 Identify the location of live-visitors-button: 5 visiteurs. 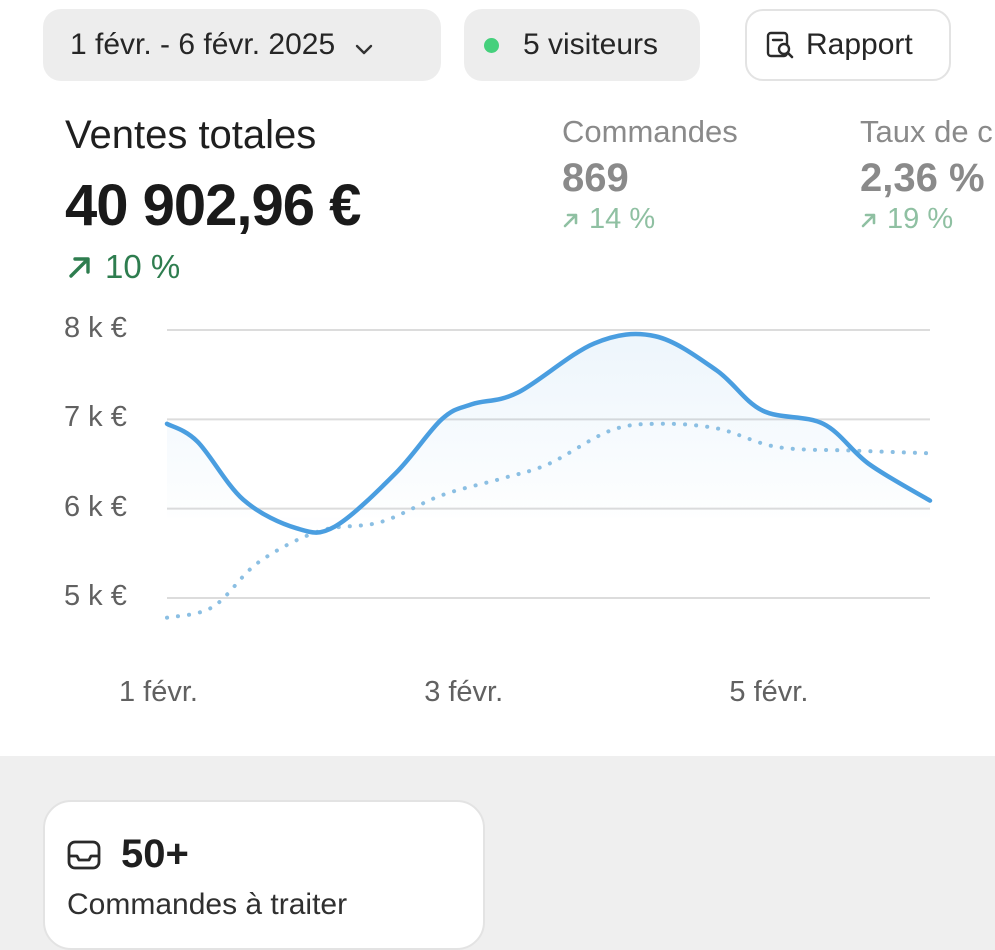
(582, 45).